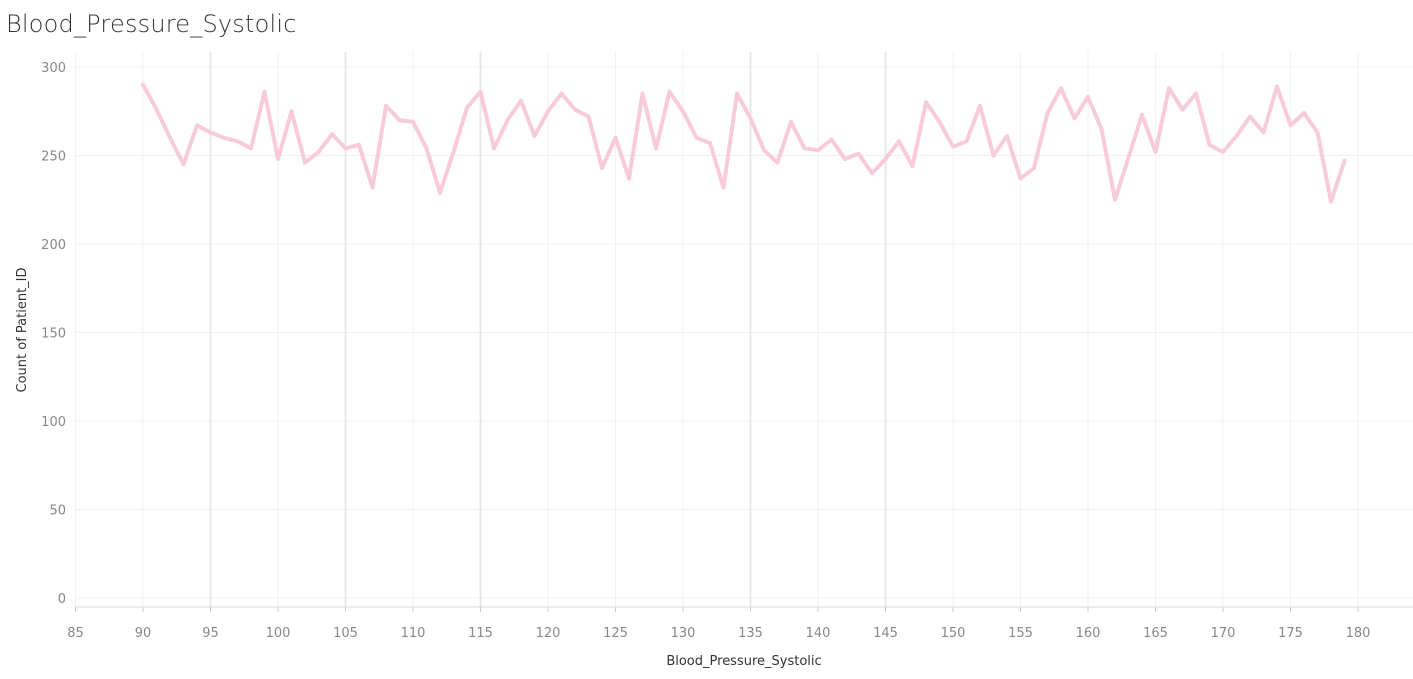 The image size is (1413, 679). I want to click on y-tick-label: 100, so click(53, 422).